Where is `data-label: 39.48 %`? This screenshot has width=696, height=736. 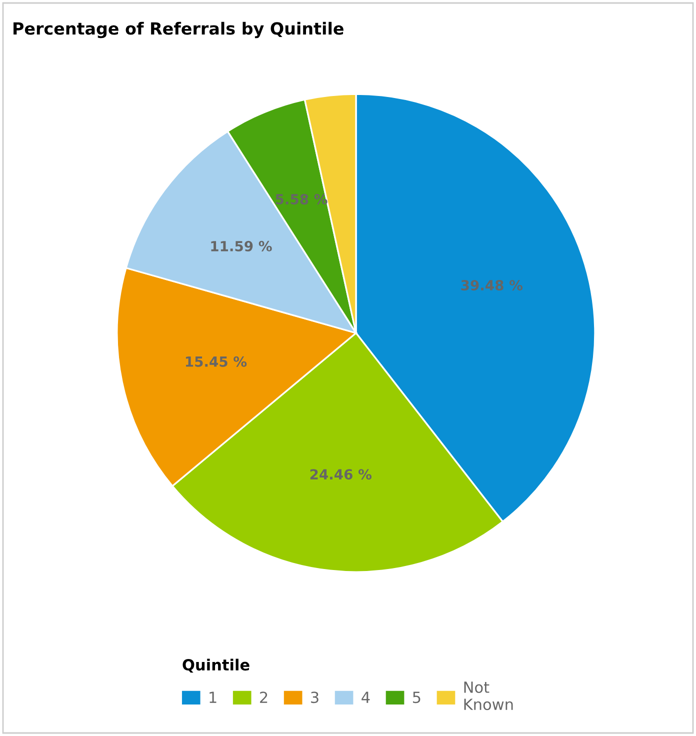 data-label: 39.48 % is located at coordinates (492, 285).